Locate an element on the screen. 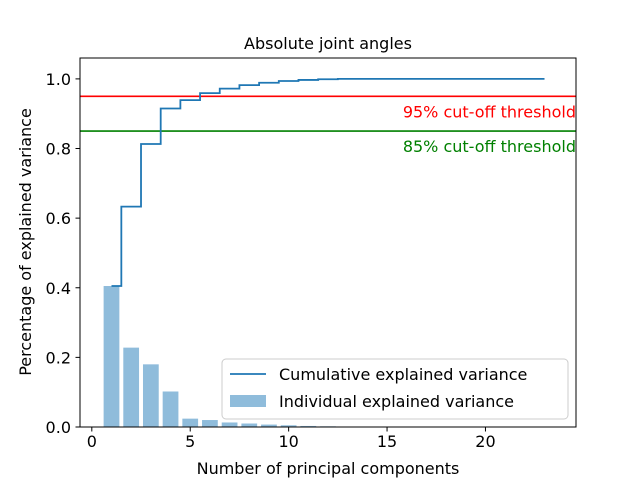  legend-label-individual: Individual explained variance is located at coordinates (396, 401).